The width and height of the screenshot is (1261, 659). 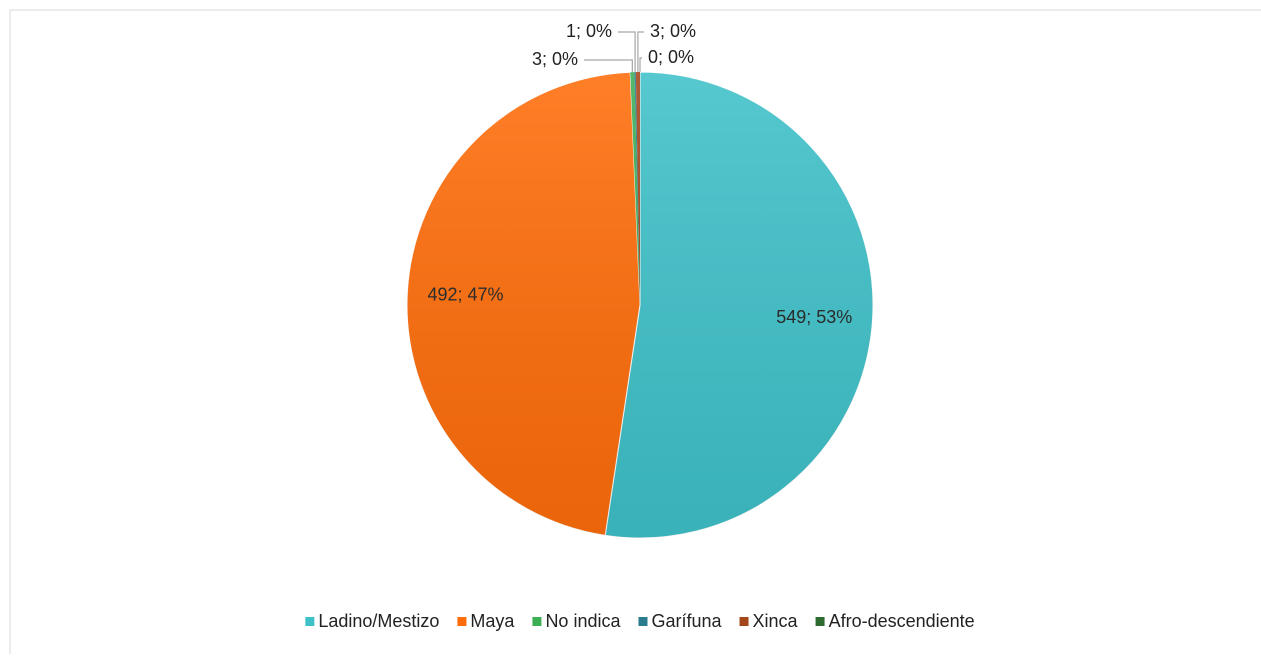 What do you see at coordinates (583, 621) in the screenshot?
I see `legend-label: No indica` at bounding box center [583, 621].